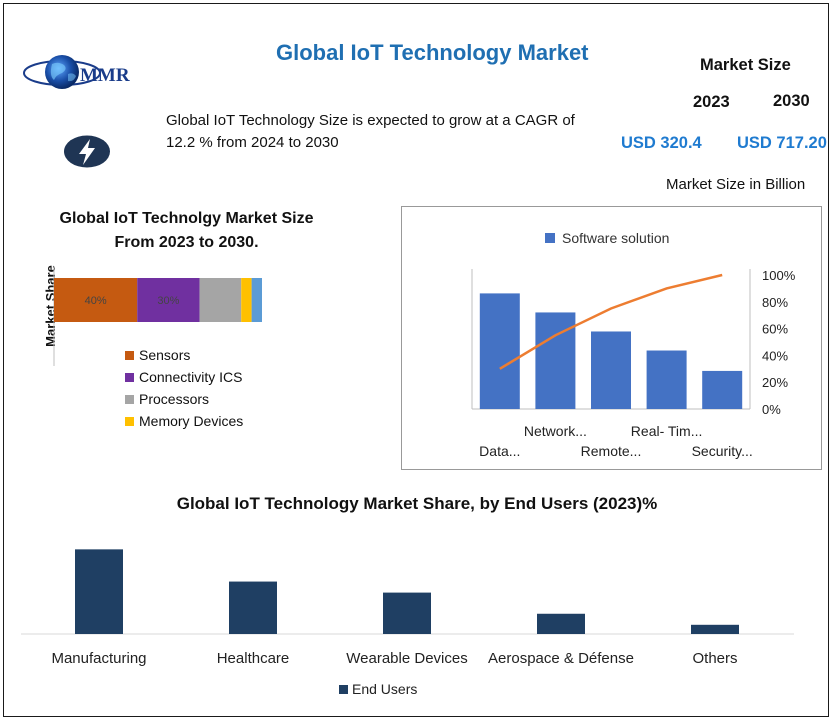  Describe the element at coordinates (711, 102) in the screenshot. I see `market-size-year-2023: 2023` at that location.